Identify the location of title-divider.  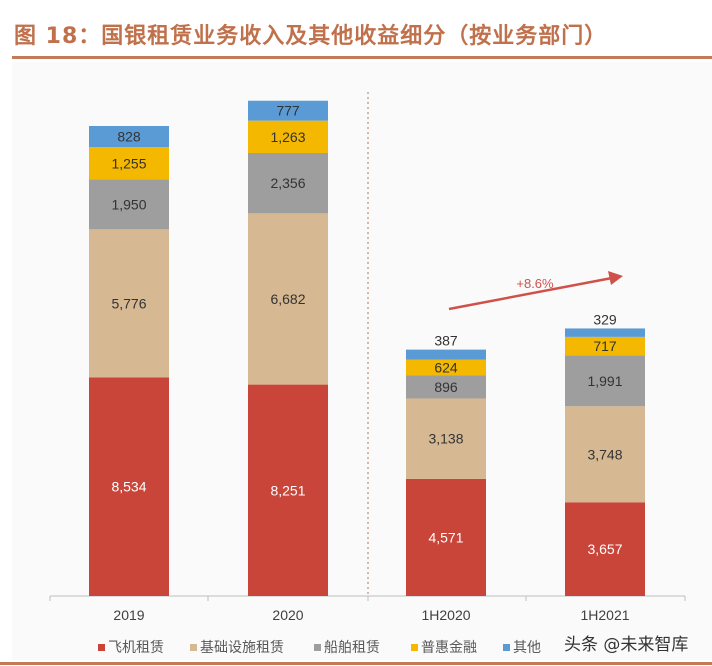
(362, 57).